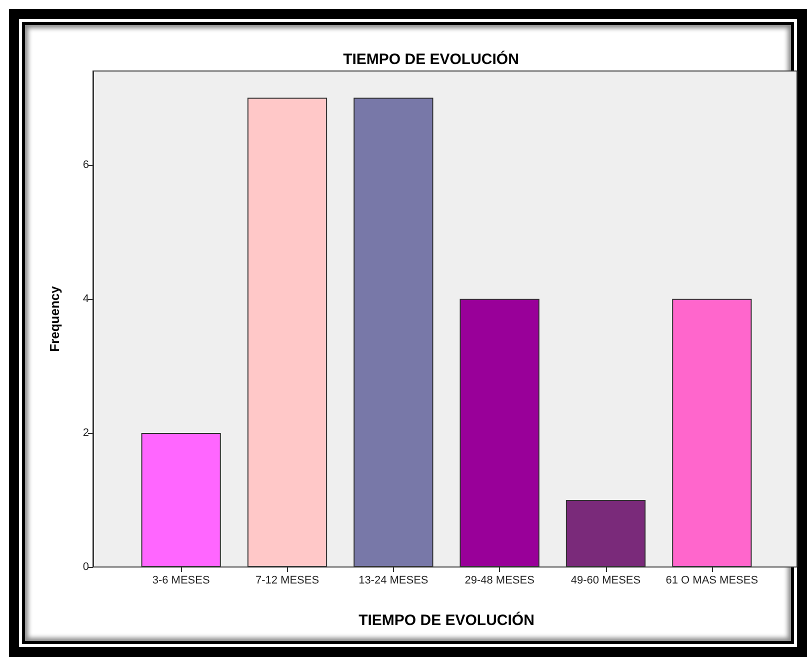  I want to click on x-axis-title: TIEMPO DE EVOLUCIÓN, so click(446, 620).